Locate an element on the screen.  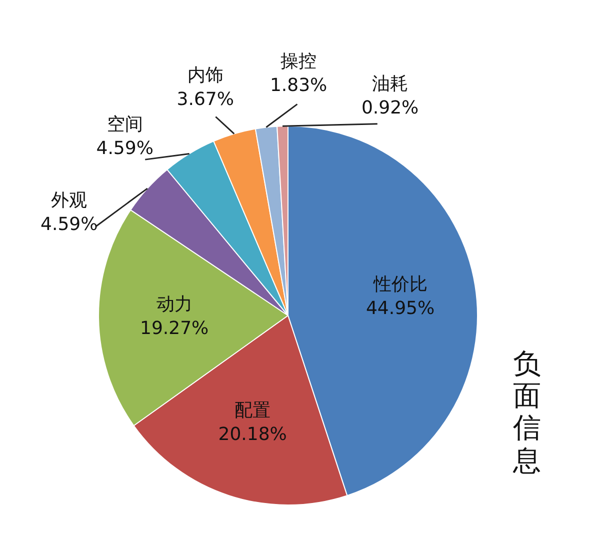
data-label: 20.18% is located at coordinates (252, 435).